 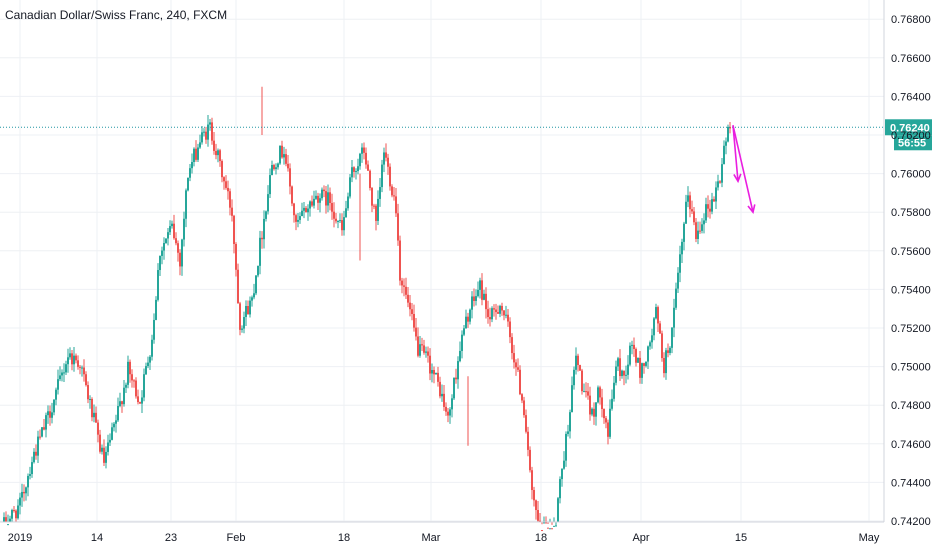 What do you see at coordinates (743, 169) in the screenshot?
I see `forecast-arrow-long` at bounding box center [743, 169].